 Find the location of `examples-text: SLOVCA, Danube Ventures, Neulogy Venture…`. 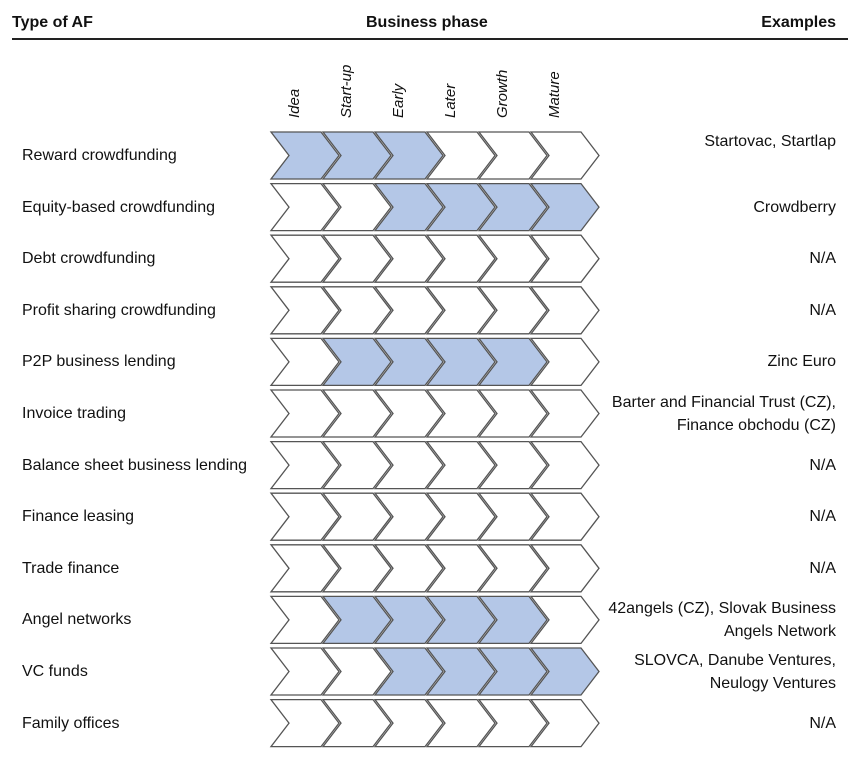

examples-text: SLOVCA, Danube Ventures, Neulogy Venture… is located at coordinates (735, 671).